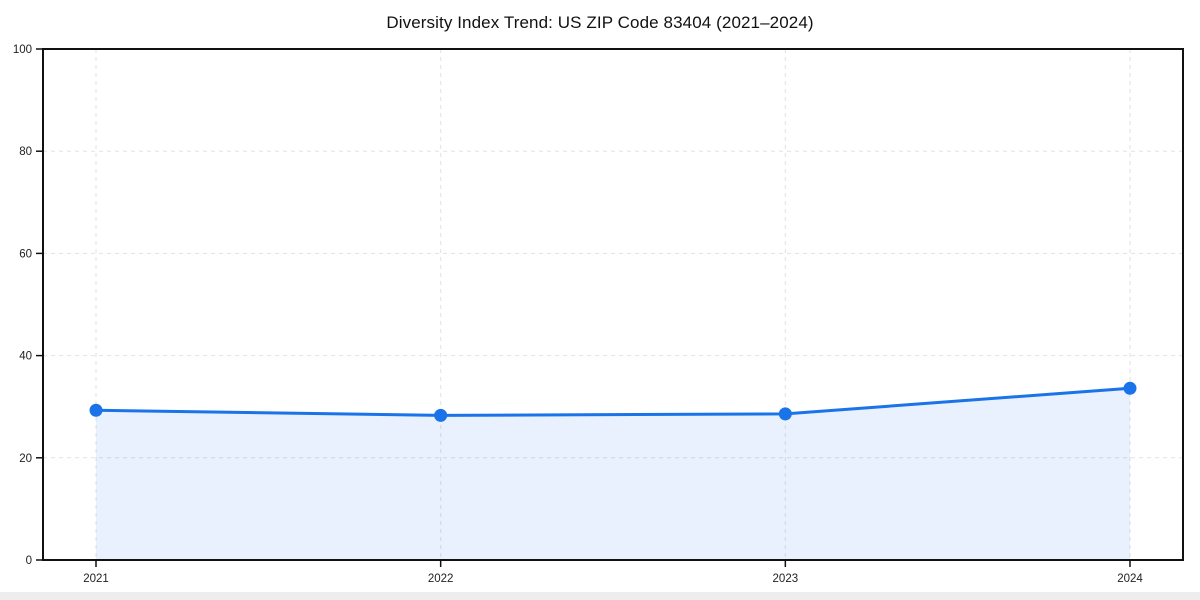  What do you see at coordinates (441, 579) in the screenshot?
I see `x-tick-label: 2022` at bounding box center [441, 579].